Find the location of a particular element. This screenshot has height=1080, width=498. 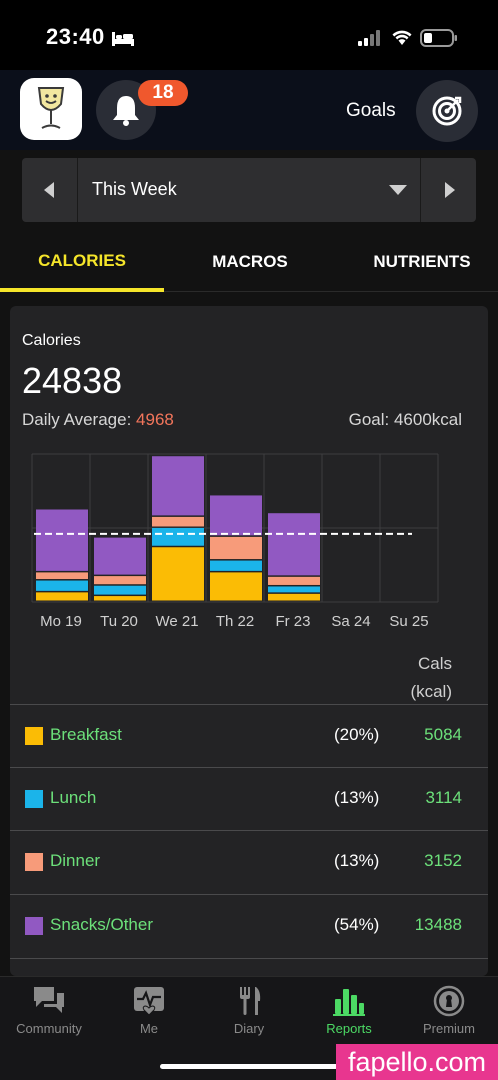

nav-community: Community is located at coordinates (49, 1015).